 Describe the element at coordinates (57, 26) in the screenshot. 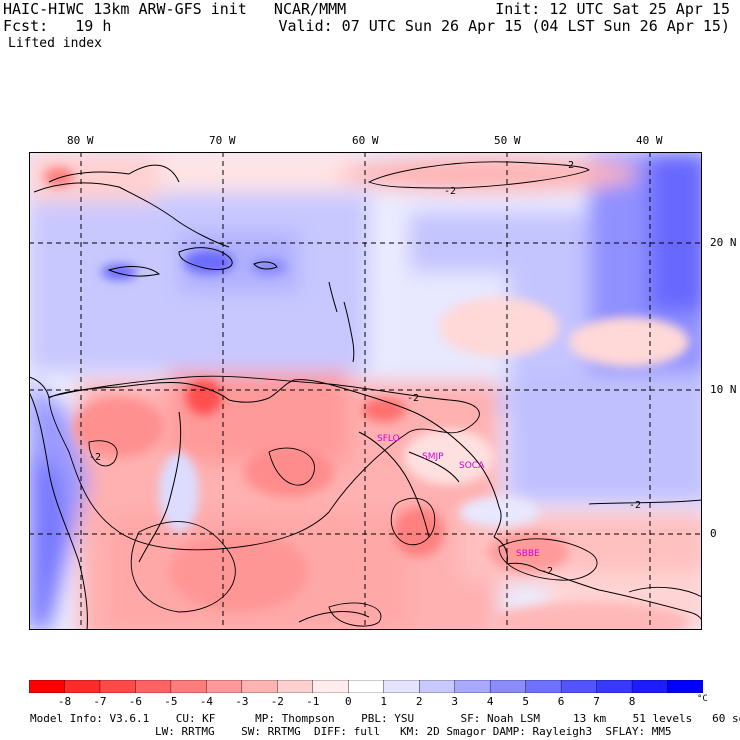

I see `forecast-hour: Fcst: 19 h` at that location.